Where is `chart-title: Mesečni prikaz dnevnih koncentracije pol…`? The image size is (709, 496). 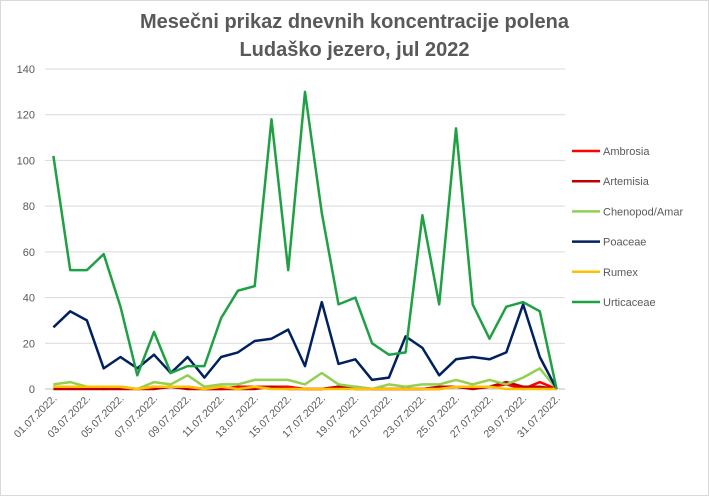 chart-title: Mesečni prikaz dnevnih koncentracije pol… is located at coordinates (354, 36).